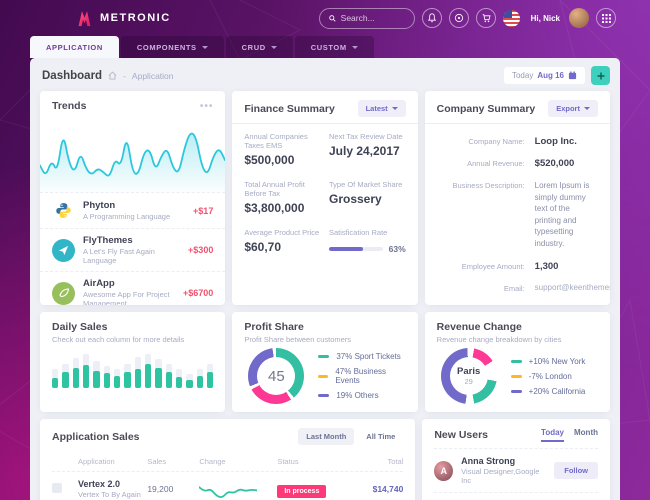  Describe the element at coordinates (133, 211) in the screenshot. I see `trends-item-phyton: Phyton A Programming Language +$17` at that location.